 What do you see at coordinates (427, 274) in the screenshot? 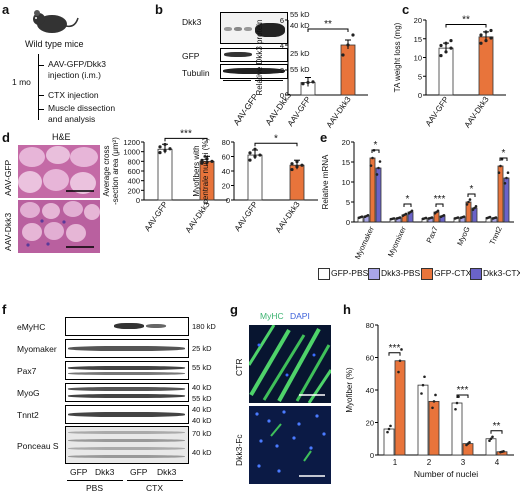
I see `legend-swatch-gfp-ctx` at bounding box center [427, 274].